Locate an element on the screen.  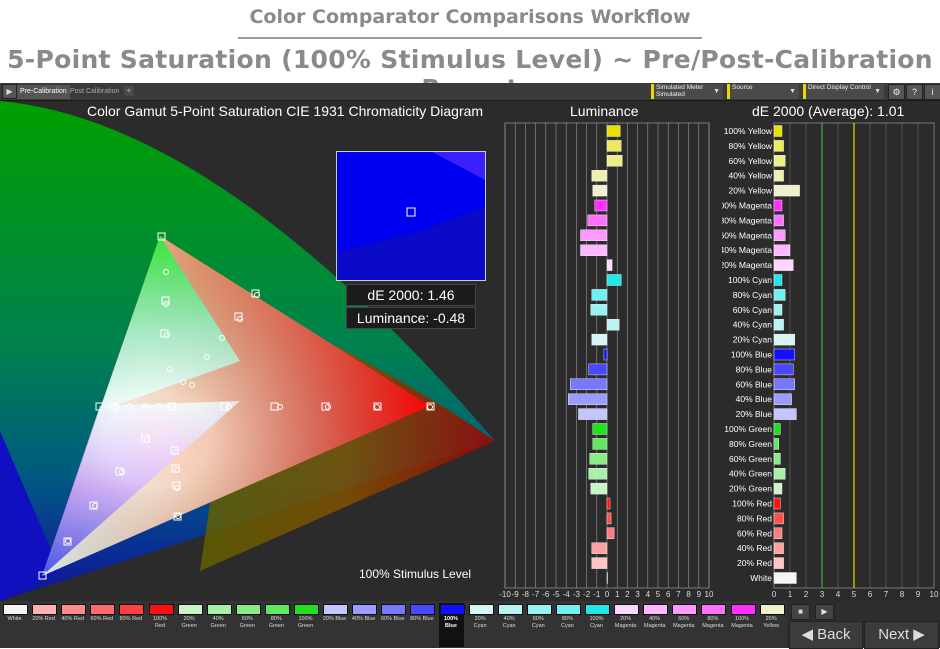
de-category-label: 60% Red is located at coordinates (754, 533).